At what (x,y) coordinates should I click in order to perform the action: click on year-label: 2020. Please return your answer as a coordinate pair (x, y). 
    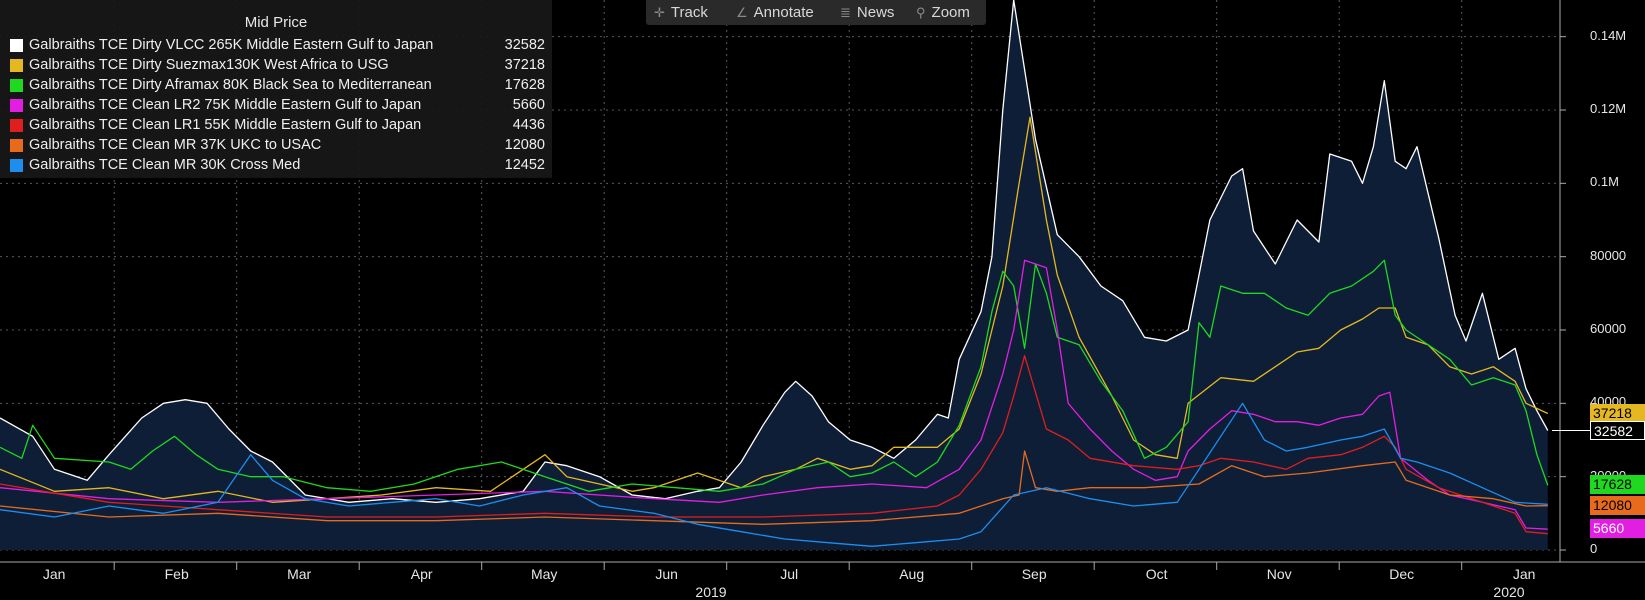
    Looking at the image, I should click on (1509, 592).